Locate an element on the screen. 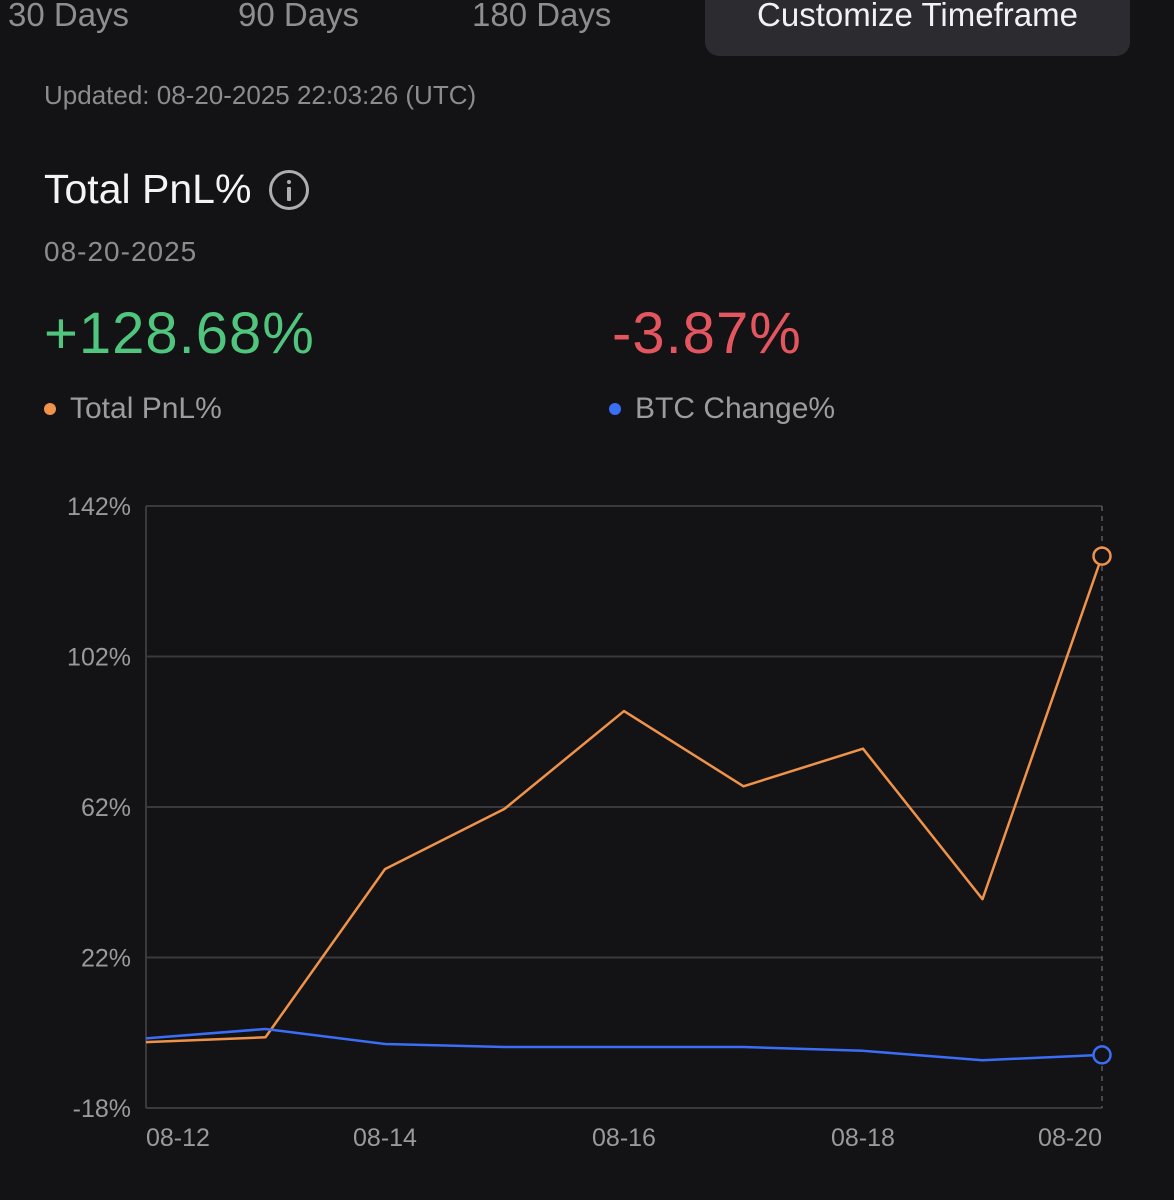 The height and width of the screenshot is (1200, 1174). legend-btc-change: BTC Change% is located at coordinates (722, 409).